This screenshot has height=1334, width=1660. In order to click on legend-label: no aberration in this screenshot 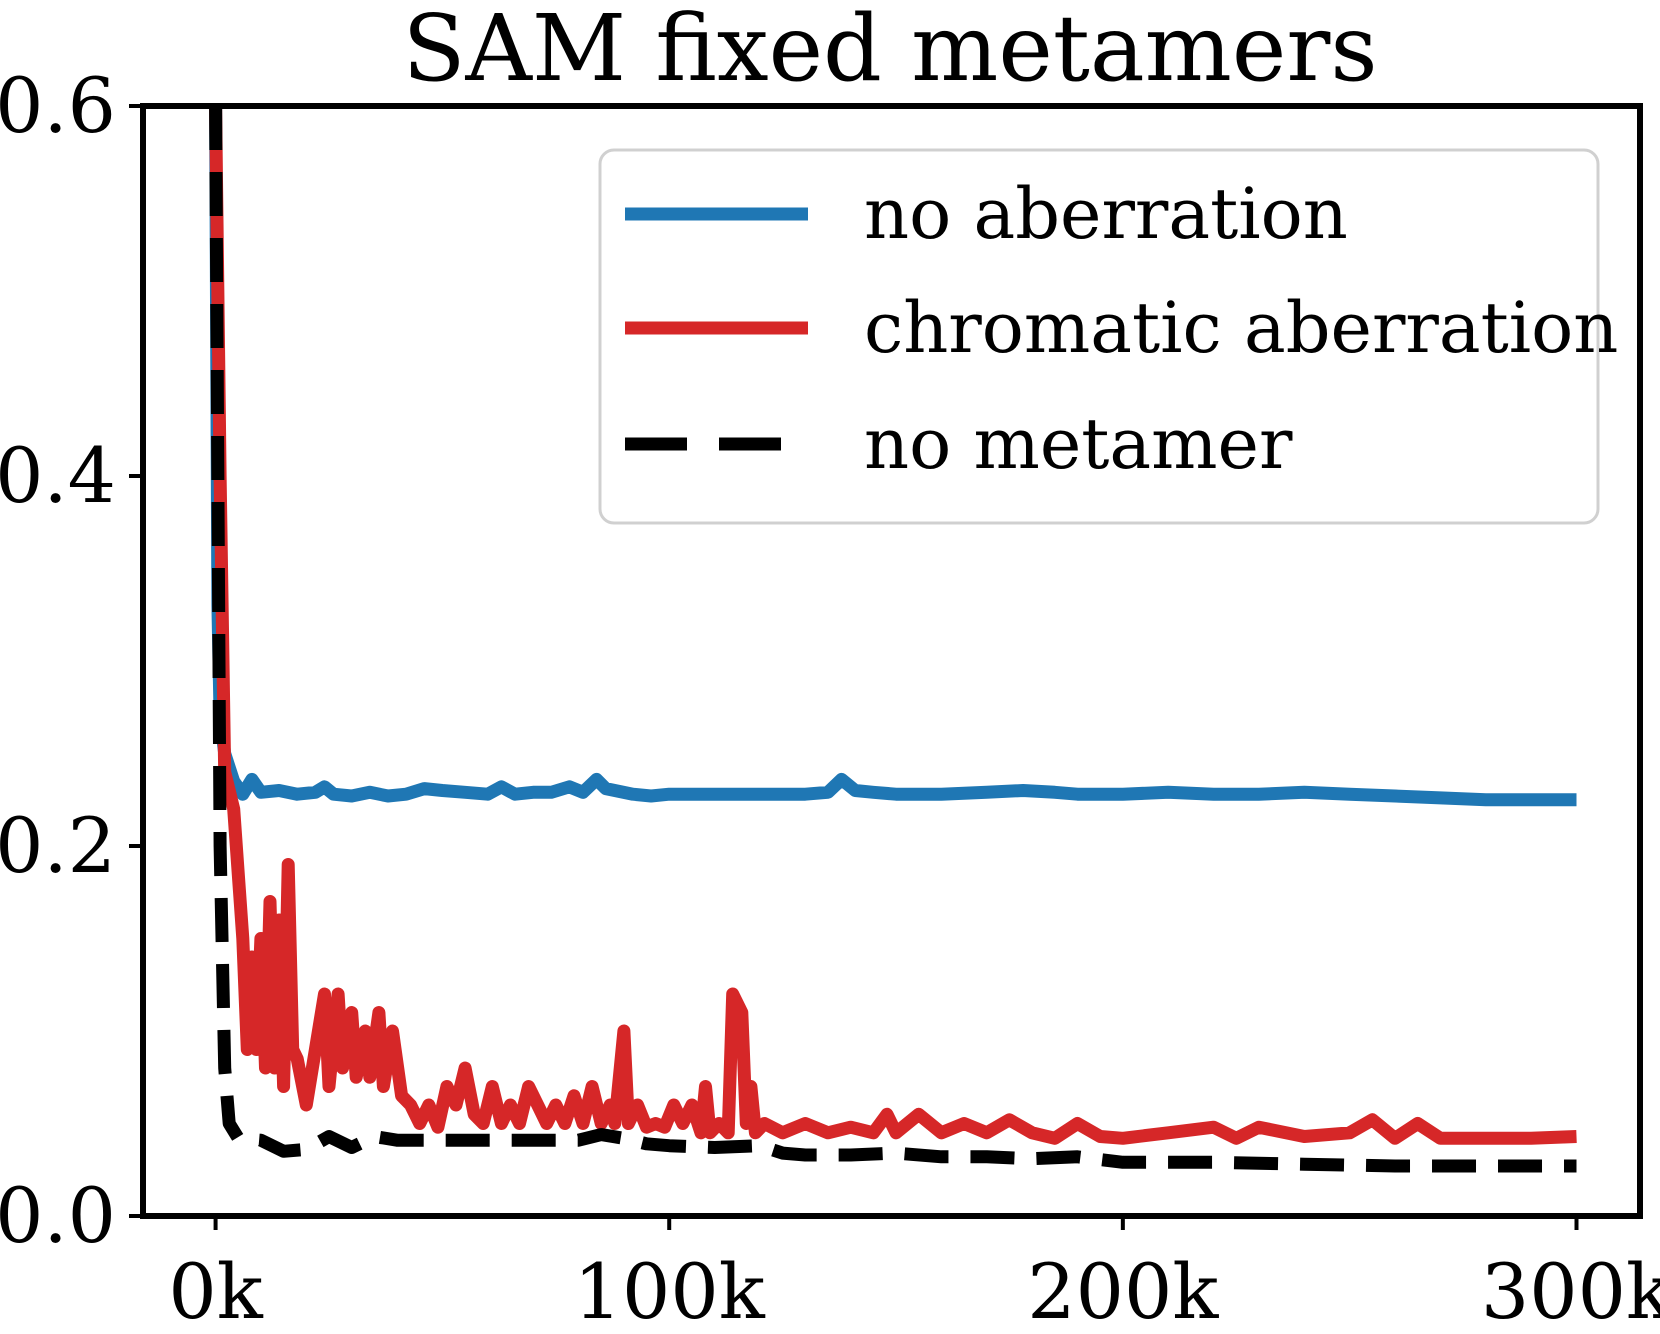, I will do `click(1106, 214)`.